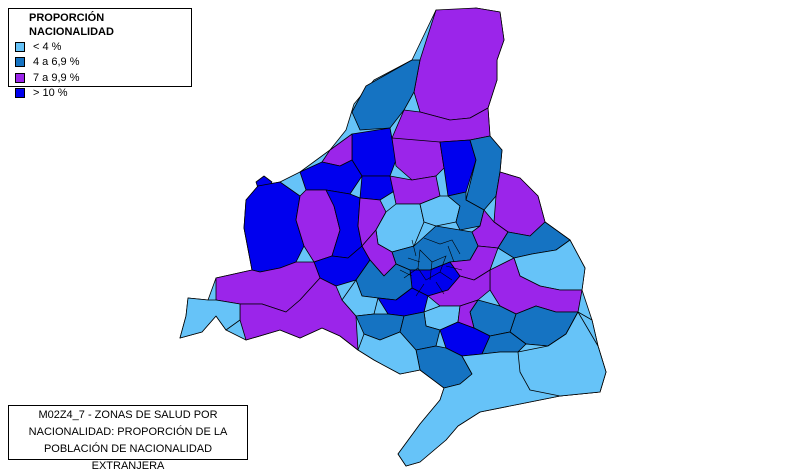  I want to click on legend-label: 4 a 6,9 %, so click(56, 62).